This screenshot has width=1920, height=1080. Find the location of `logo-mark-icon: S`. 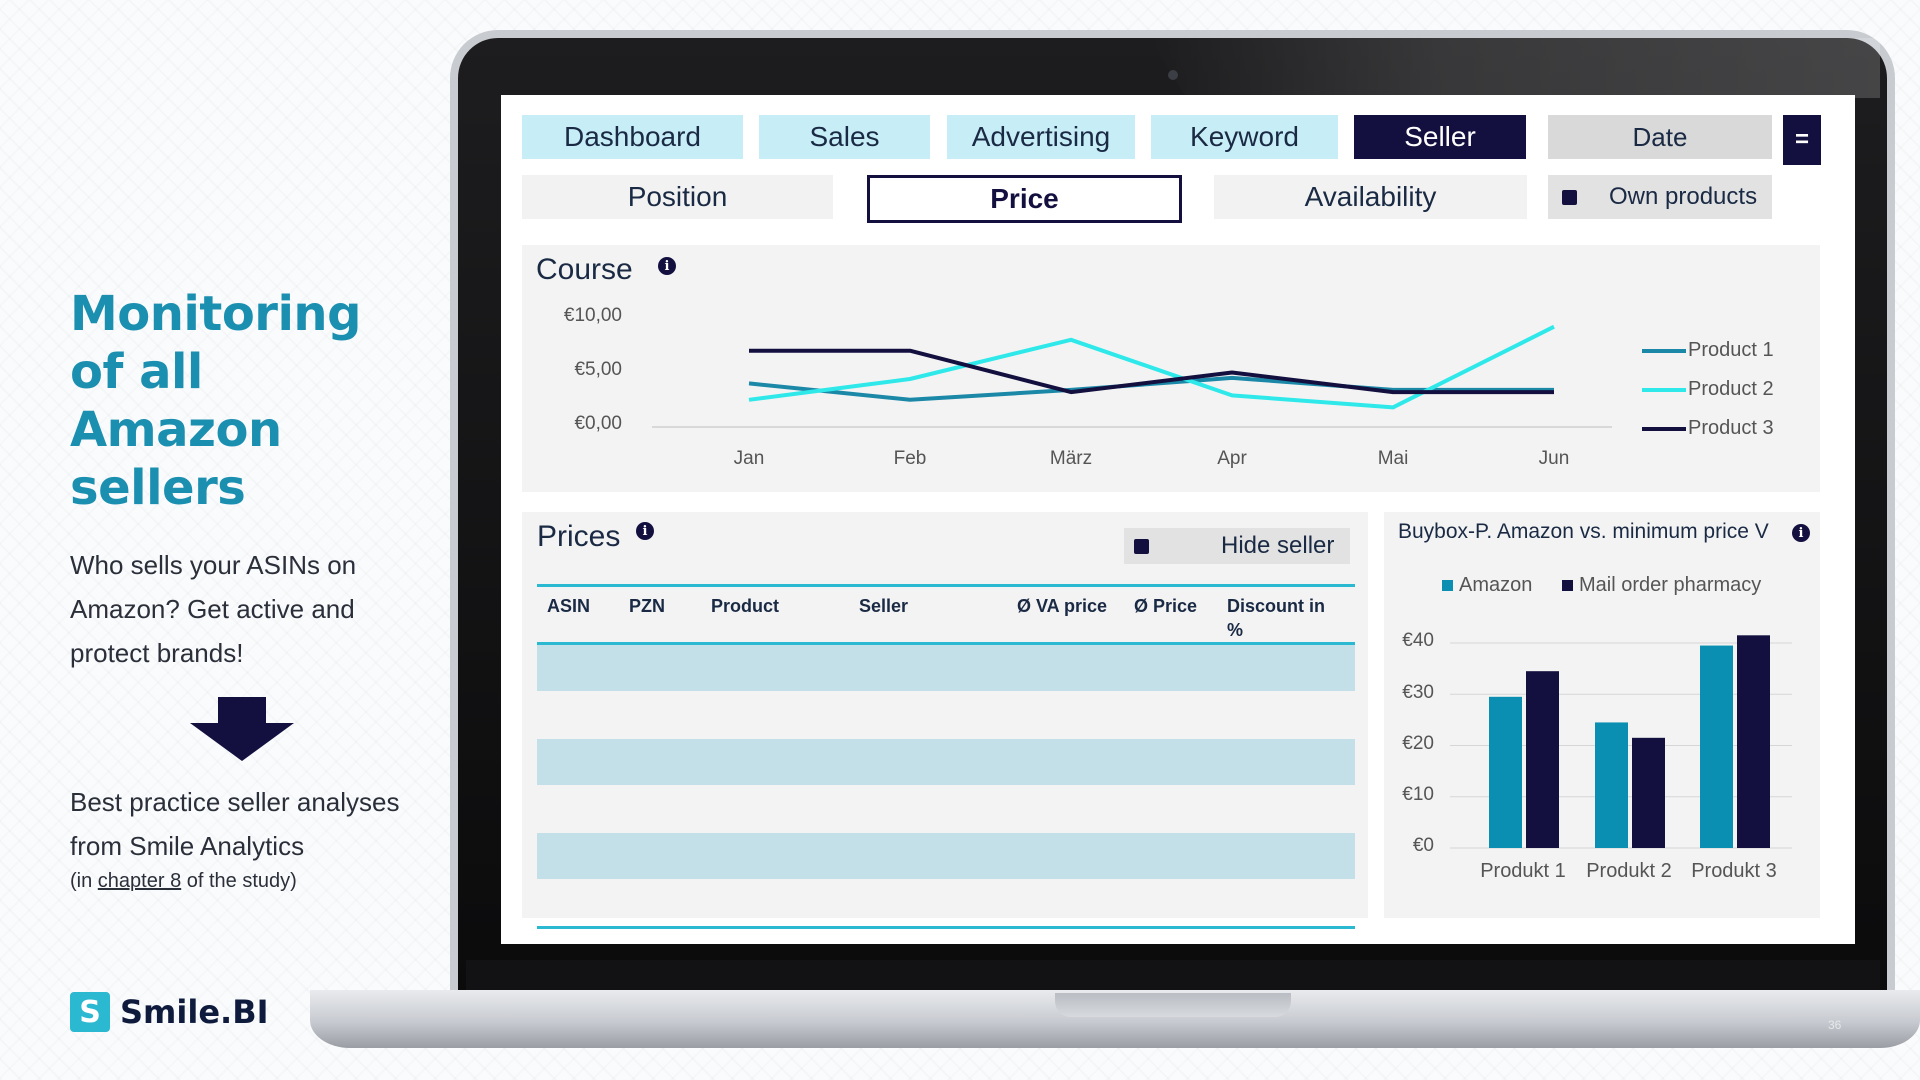

logo-mark-icon: S is located at coordinates (90, 1012).